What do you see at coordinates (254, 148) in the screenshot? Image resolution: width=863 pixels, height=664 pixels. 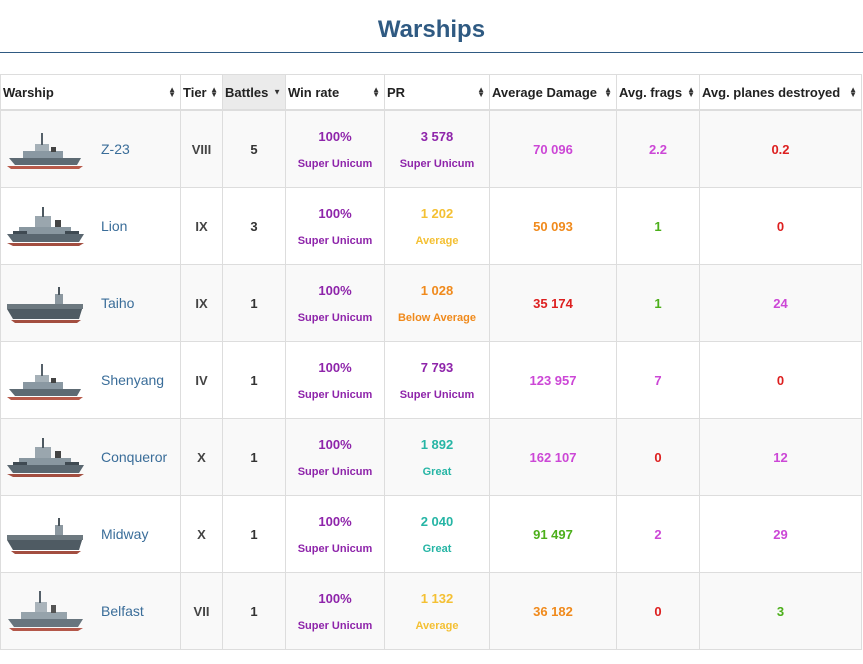 I see `battles-cell: 5` at bounding box center [254, 148].